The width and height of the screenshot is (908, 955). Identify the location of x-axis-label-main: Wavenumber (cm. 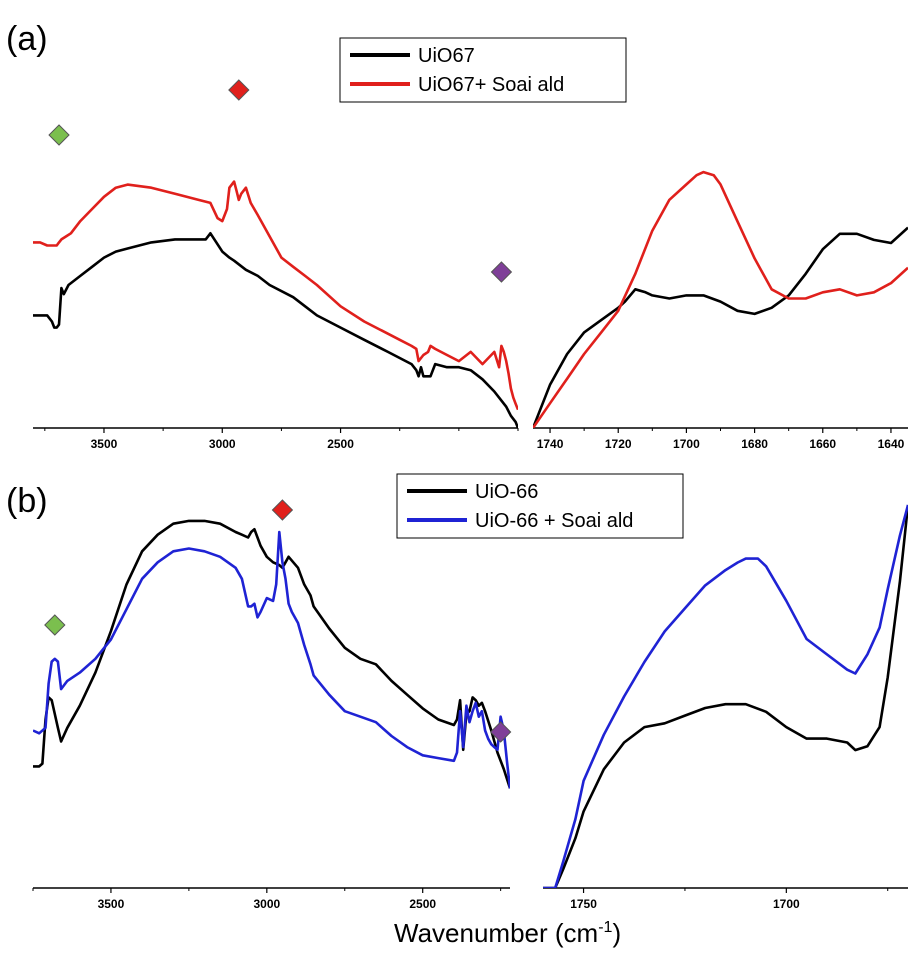
(496, 933).